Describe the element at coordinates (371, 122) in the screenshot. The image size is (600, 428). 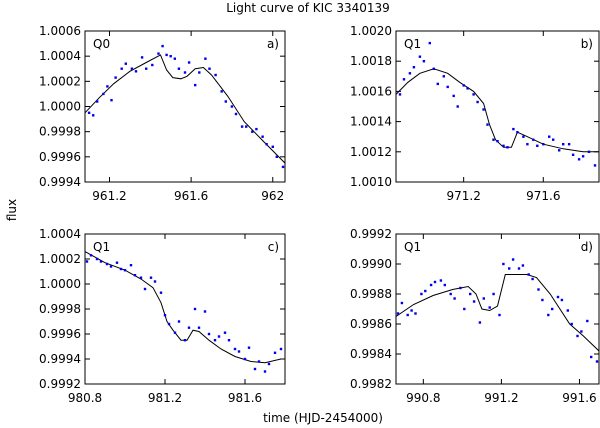
I see `y-tick-label: 1.0014` at that location.